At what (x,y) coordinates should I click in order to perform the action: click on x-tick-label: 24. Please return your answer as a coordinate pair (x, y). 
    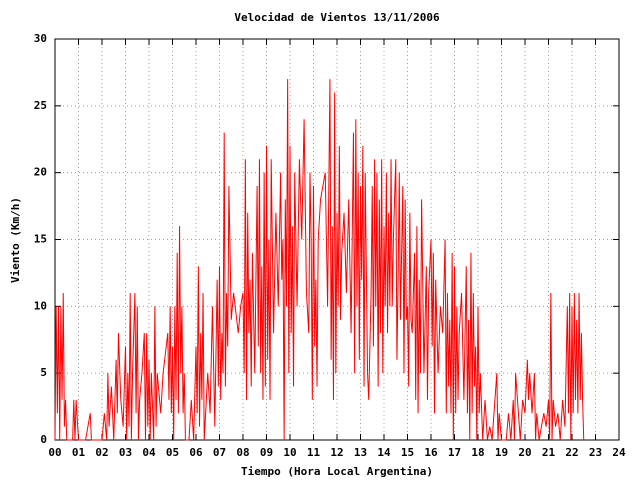
    Looking at the image, I should click on (619, 452).